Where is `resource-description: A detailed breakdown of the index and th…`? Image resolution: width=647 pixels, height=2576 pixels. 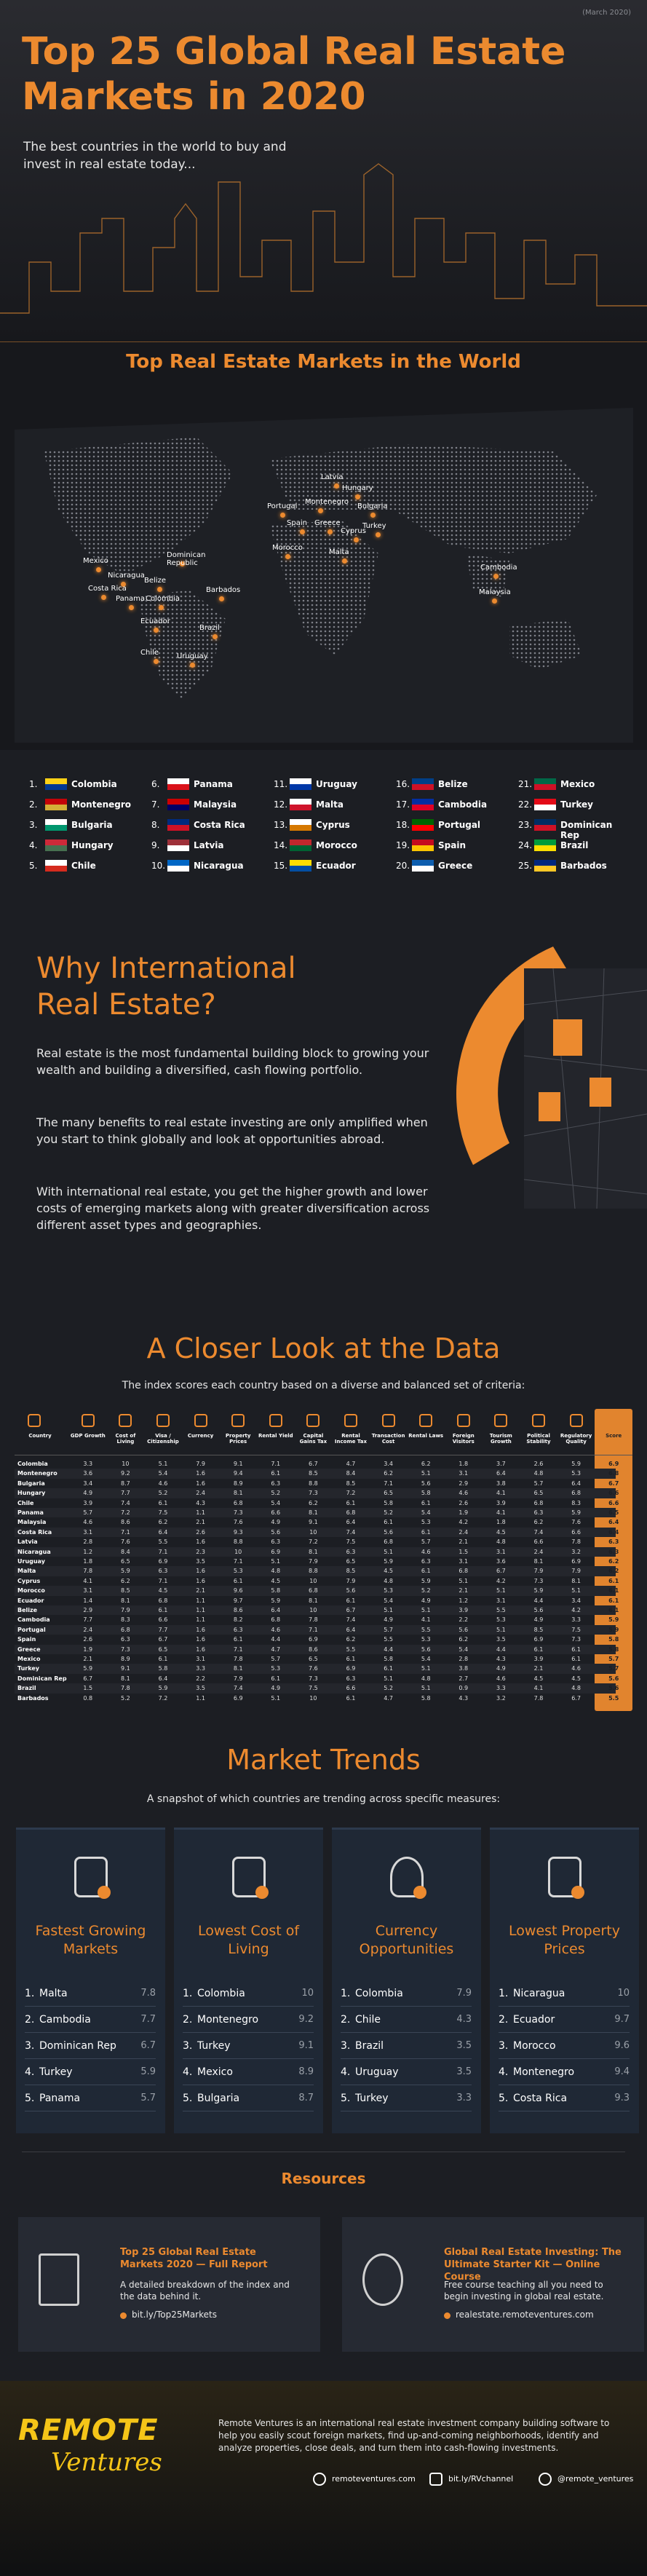 resource-description: A detailed breakdown of the index and th… is located at coordinates (205, 2291).